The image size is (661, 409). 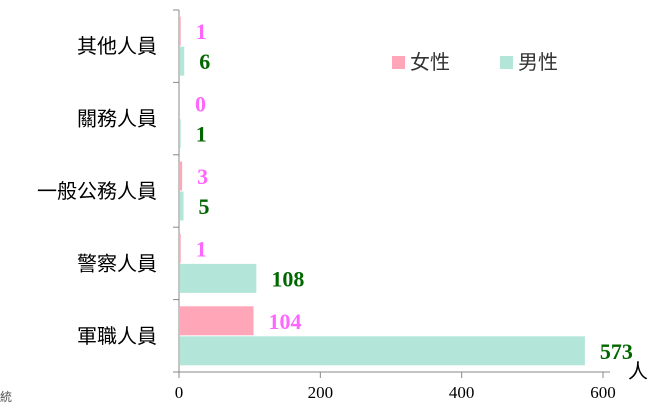 I want to click on legend-swatch-female, so click(x=398, y=62).